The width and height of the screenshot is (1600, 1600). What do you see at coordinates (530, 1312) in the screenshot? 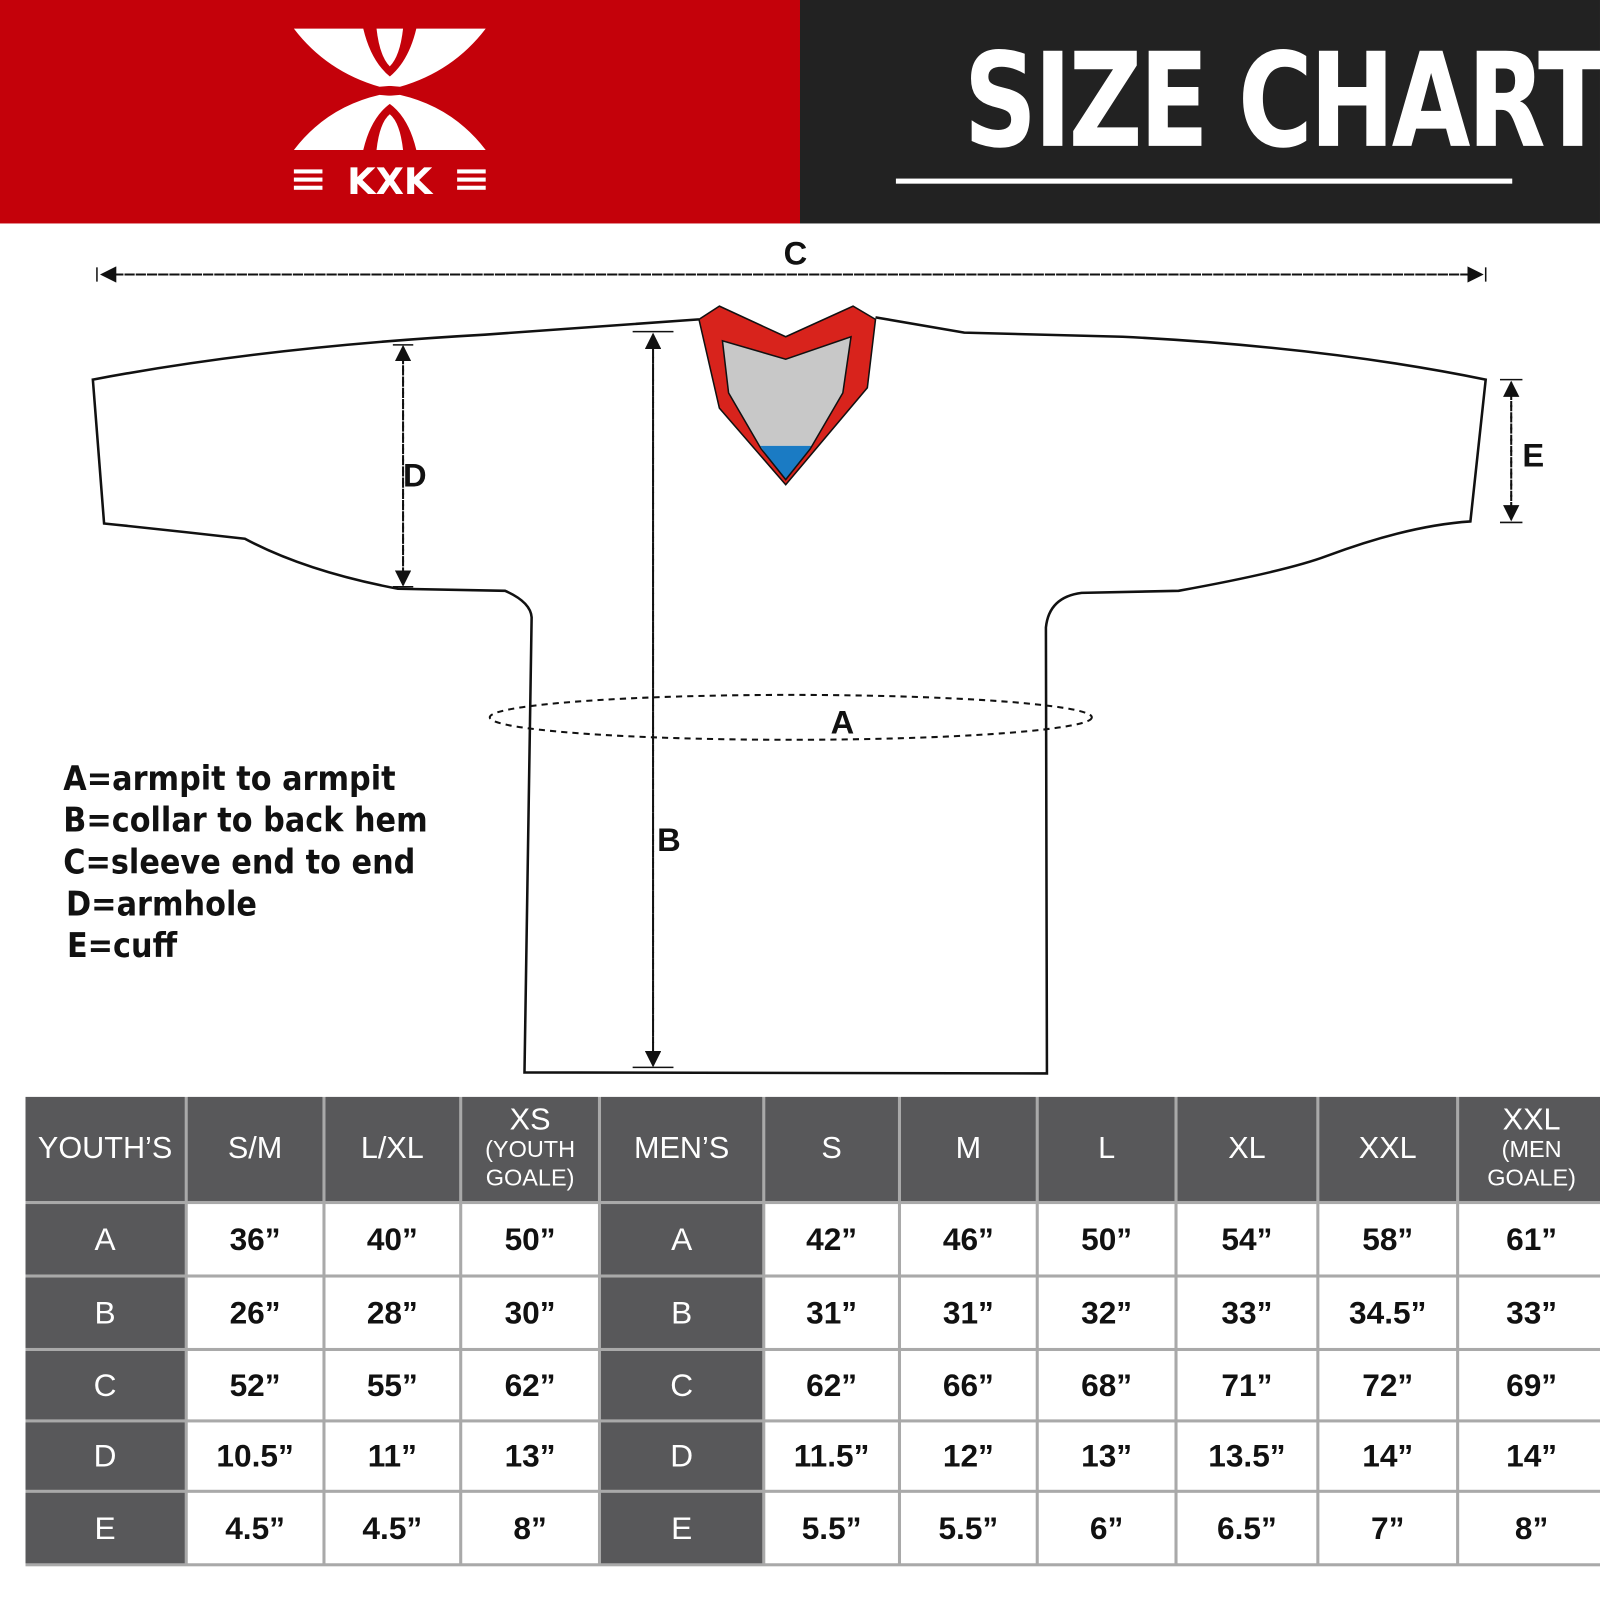
I see `table-cell: 30”` at bounding box center [530, 1312].